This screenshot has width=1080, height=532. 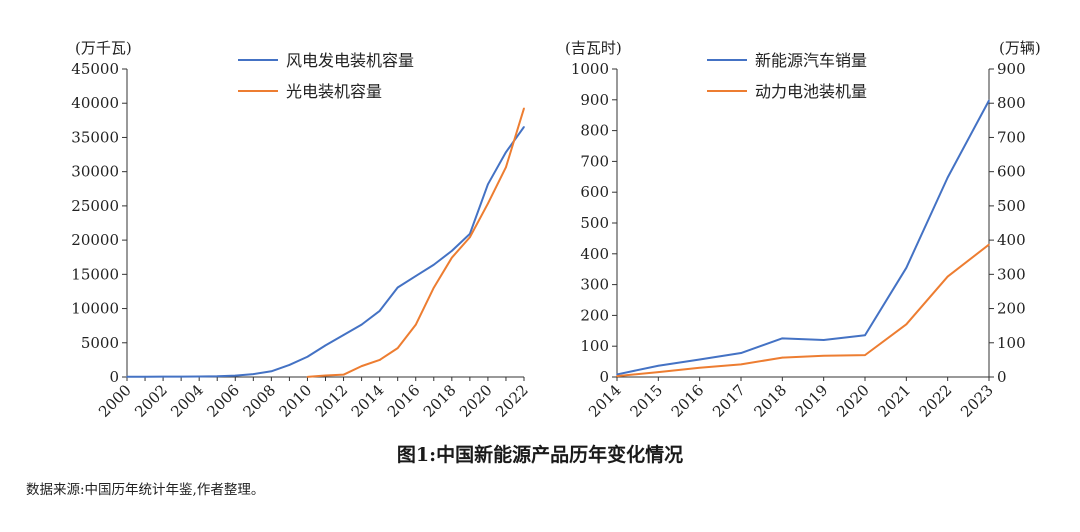 What do you see at coordinates (95, 309) in the screenshot?
I see `y-tick-label: 10000` at bounding box center [95, 309].